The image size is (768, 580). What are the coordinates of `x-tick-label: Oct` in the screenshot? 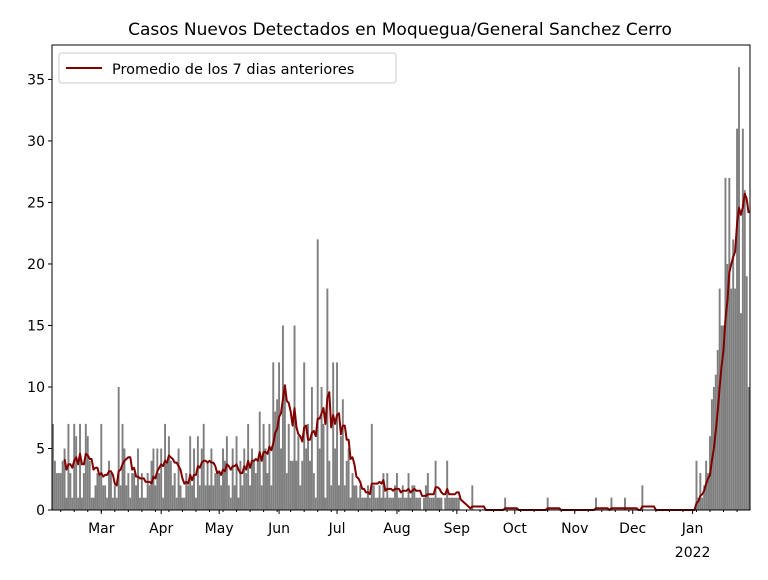 It's located at (515, 529).